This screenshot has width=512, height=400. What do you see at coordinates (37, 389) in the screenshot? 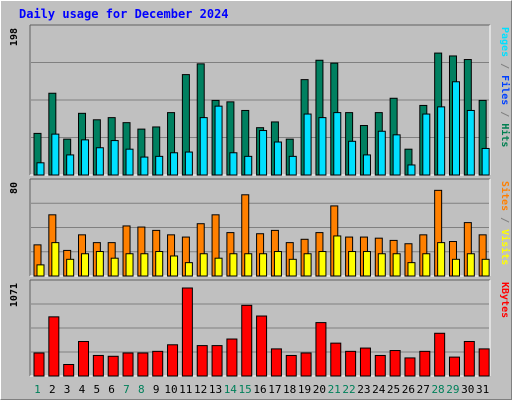
I see `x-tick-label-day-1: 1` at bounding box center [37, 389].